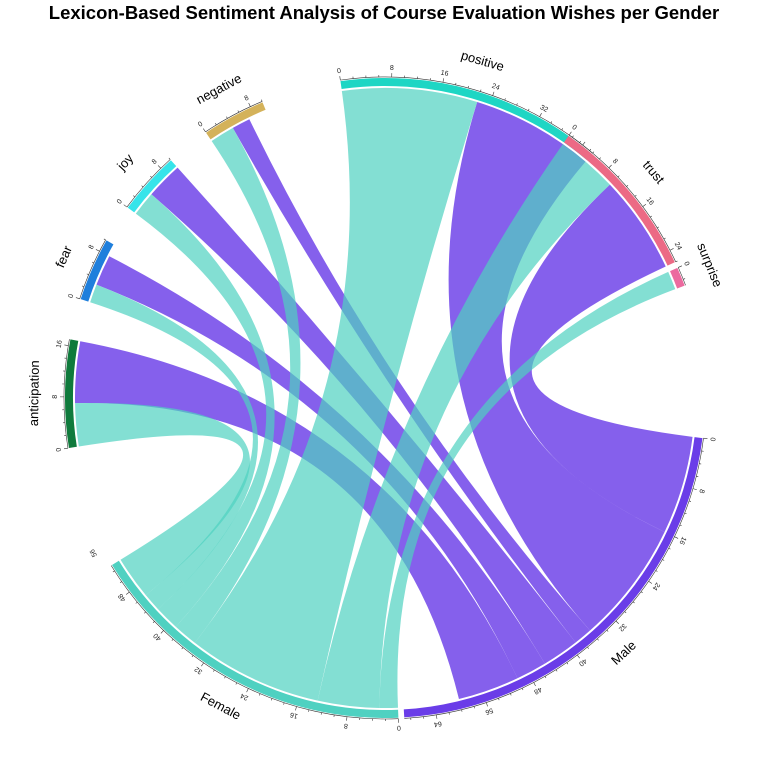 The height and width of the screenshot is (768, 768). I want to click on sector-axis-joy, so click(148, 183).